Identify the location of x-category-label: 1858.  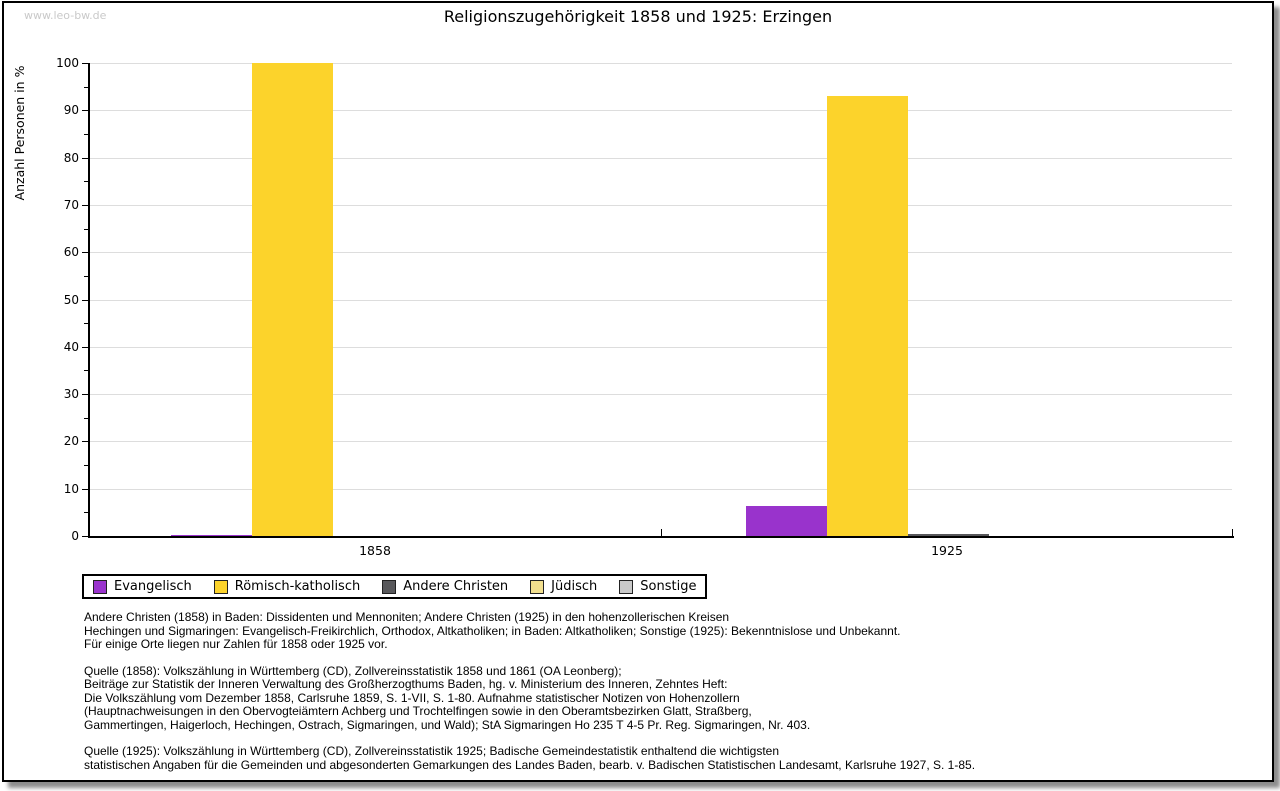
(375, 550).